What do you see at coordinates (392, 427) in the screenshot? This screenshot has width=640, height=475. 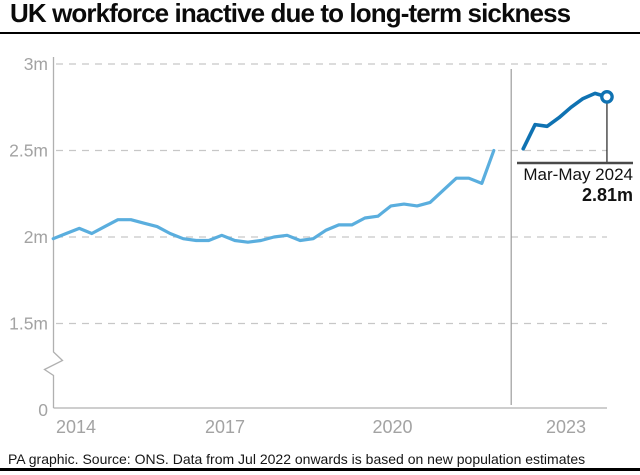 I see `x-tick-label: 2020` at bounding box center [392, 427].